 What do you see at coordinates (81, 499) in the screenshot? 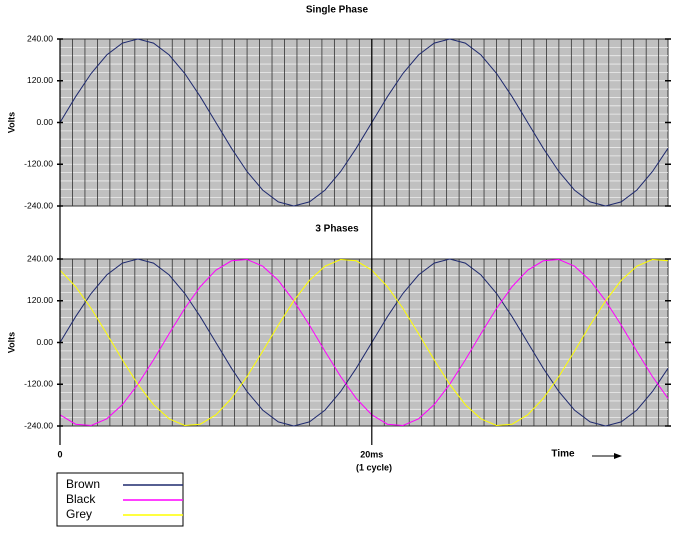
I see `legend-label: Black` at bounding box center [81, 499].